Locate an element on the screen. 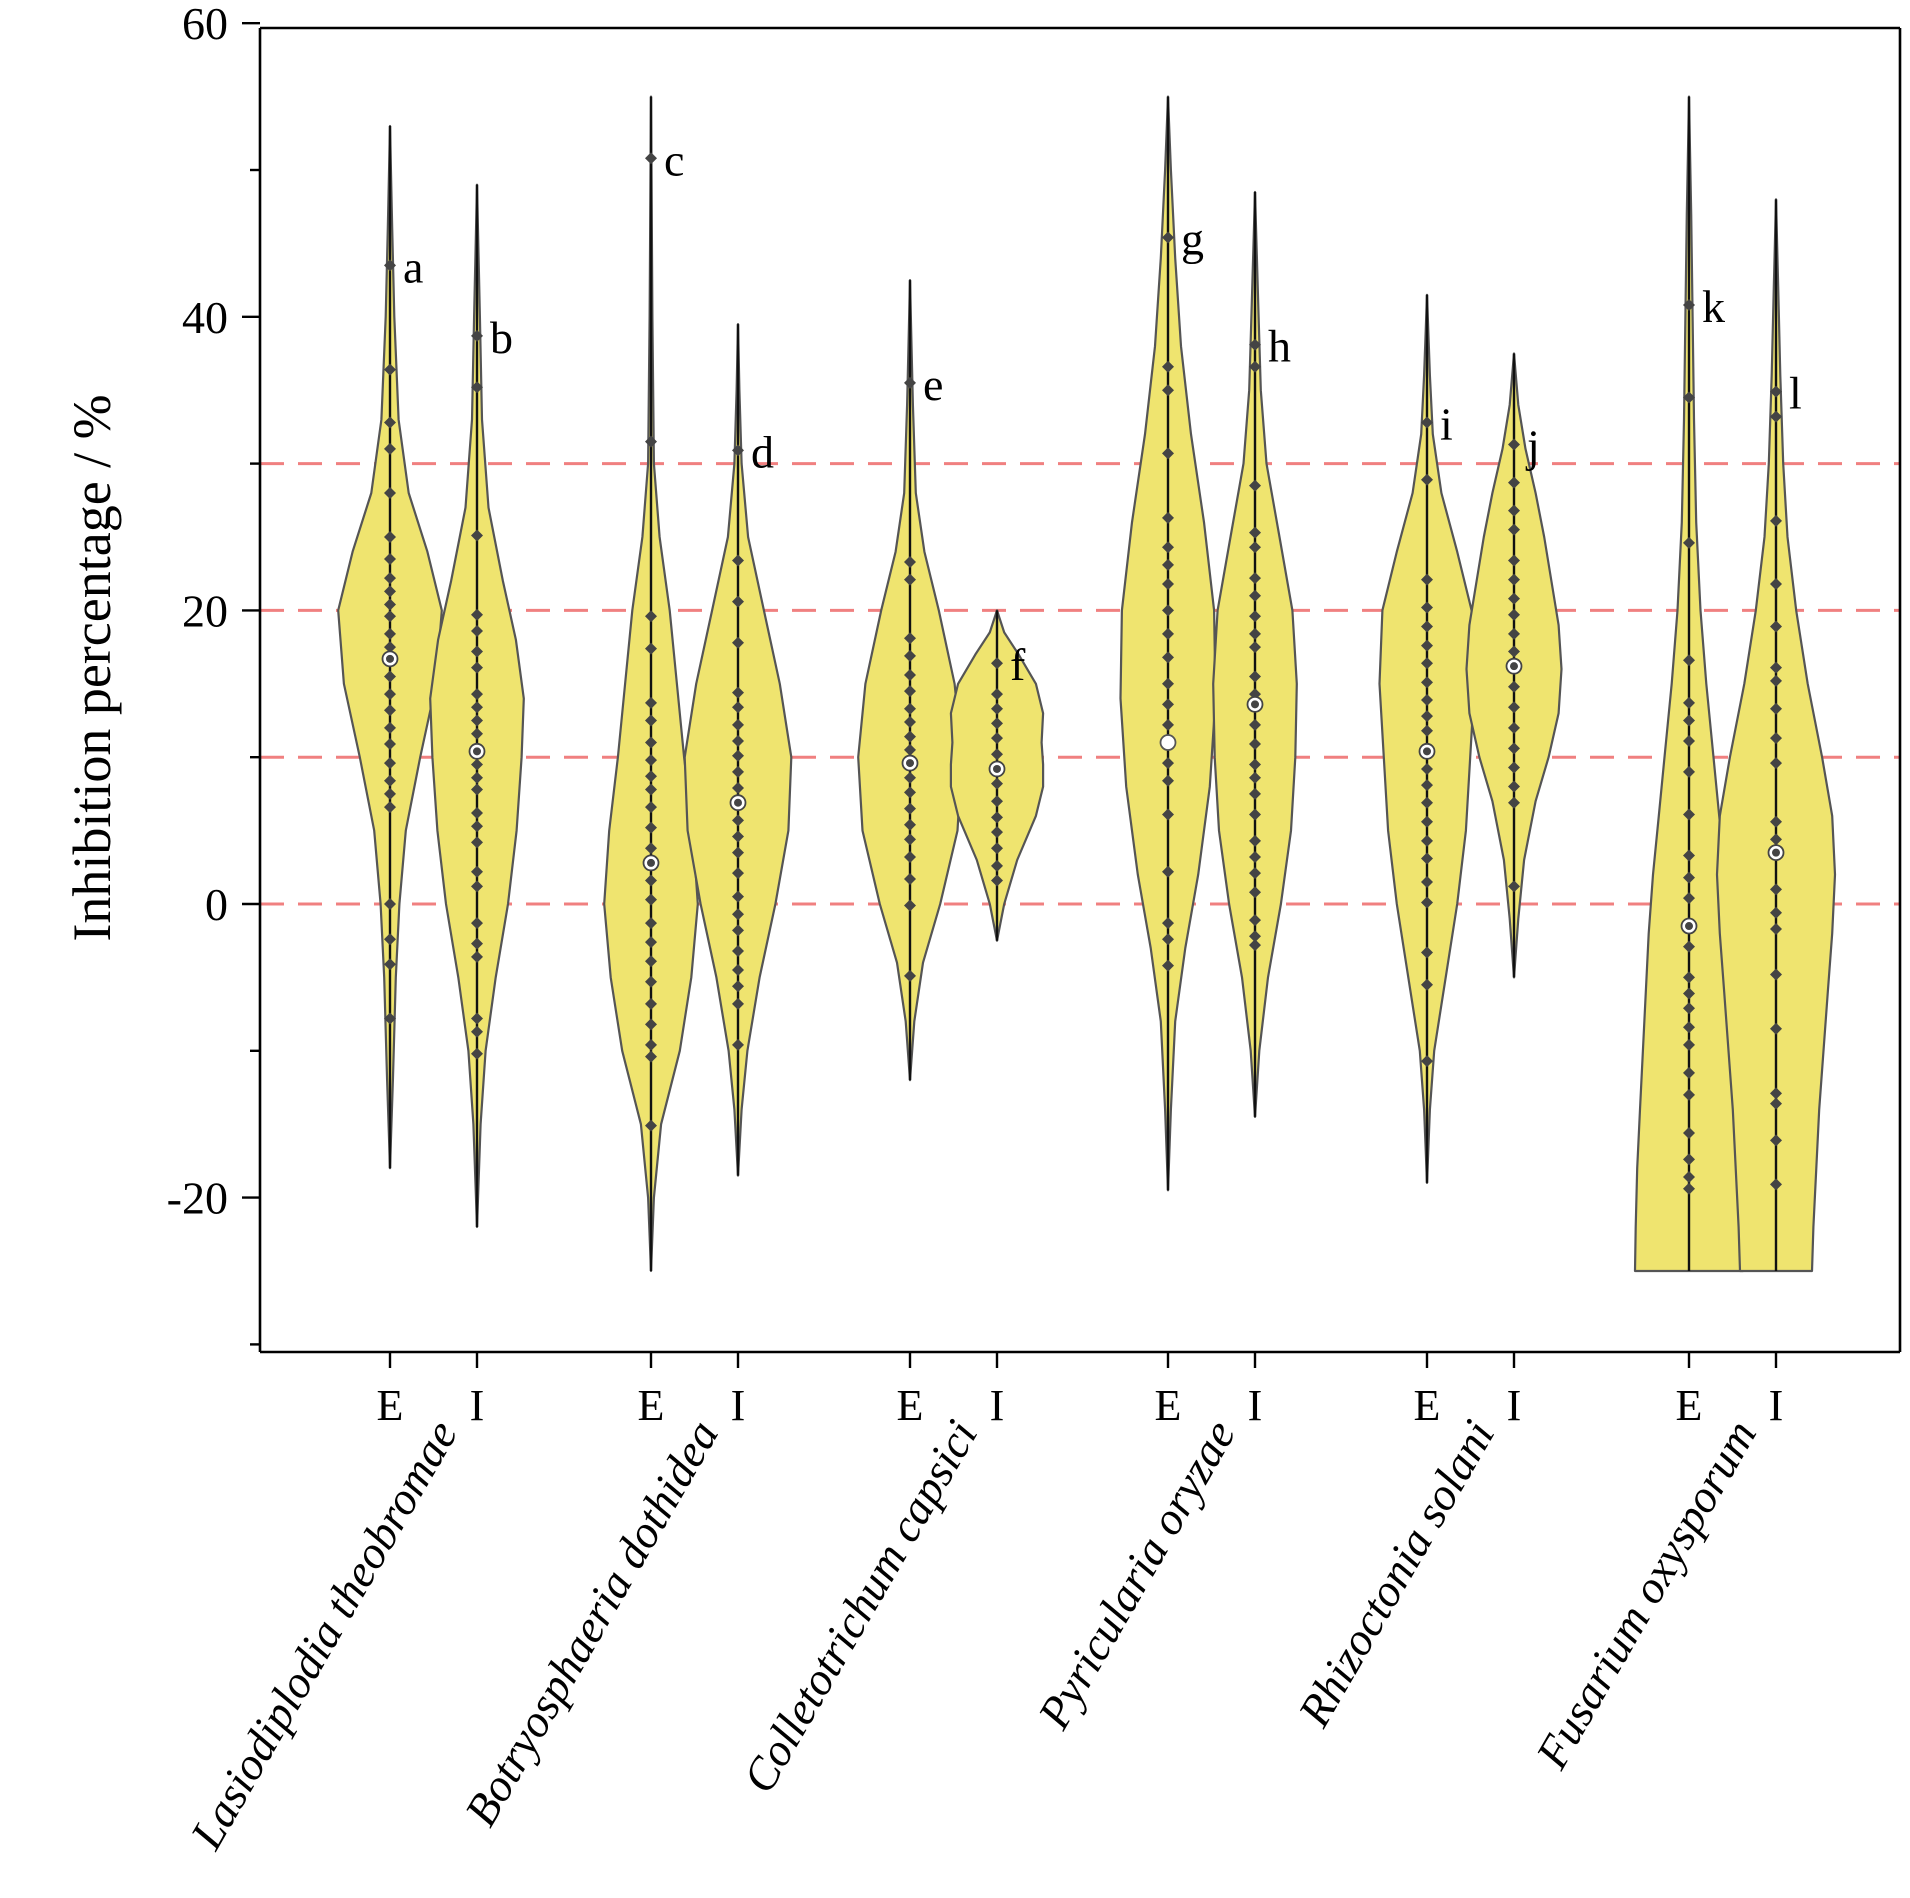 The height and width of the screenshot is (1898, 1910). median-marker is located at coordinates (1168, 742).